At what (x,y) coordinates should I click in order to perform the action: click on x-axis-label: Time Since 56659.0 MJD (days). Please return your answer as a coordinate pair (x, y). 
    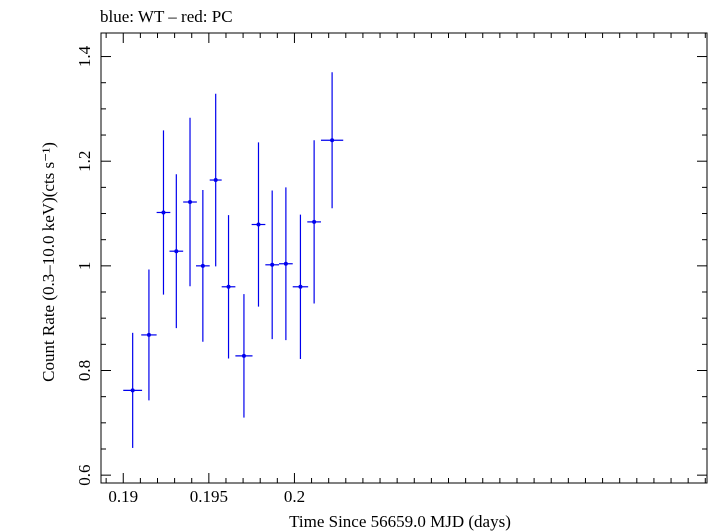
    Looking at the image, I should click on (400, 521).